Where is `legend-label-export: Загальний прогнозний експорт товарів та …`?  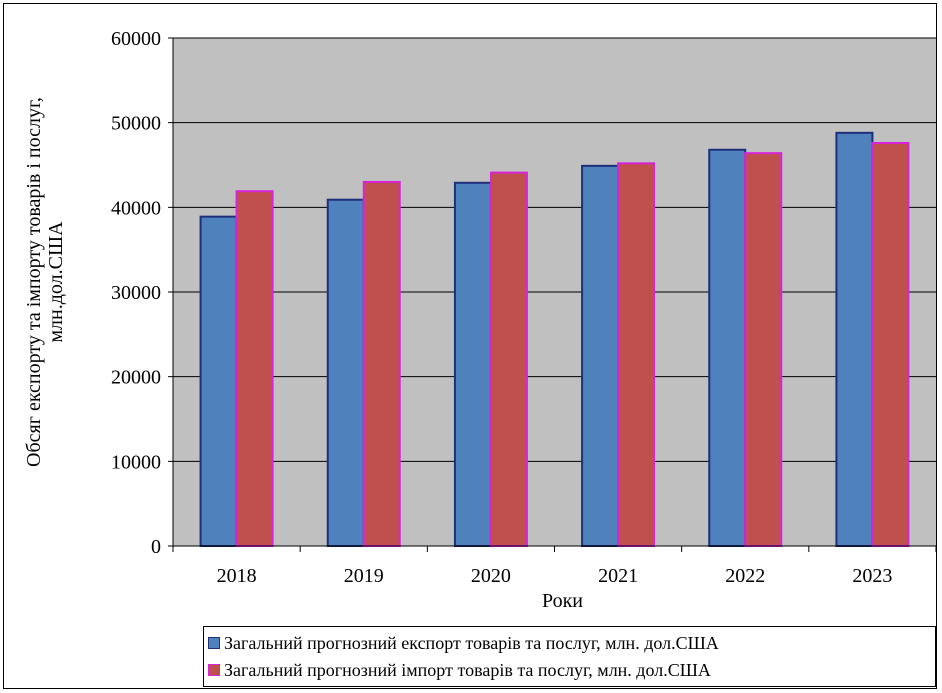 legend-label-export: Загальний прогнозний експорт товарів та … is located at coordinates (471, 642).